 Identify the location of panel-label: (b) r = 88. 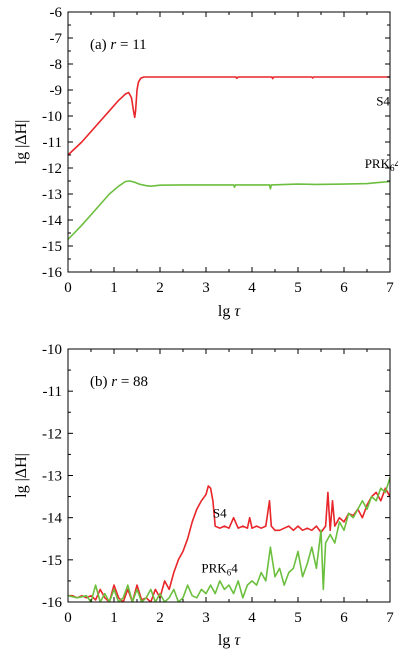
(119, 382).